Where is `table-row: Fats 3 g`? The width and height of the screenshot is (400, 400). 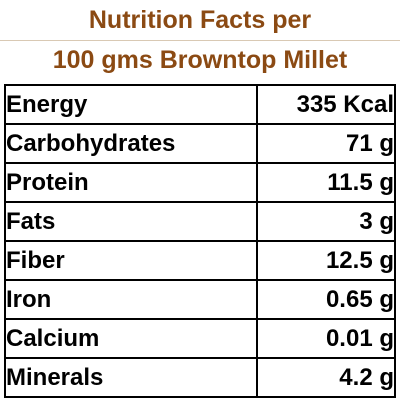
table-row: Fats 3 g is located at coordinates (200, 221).